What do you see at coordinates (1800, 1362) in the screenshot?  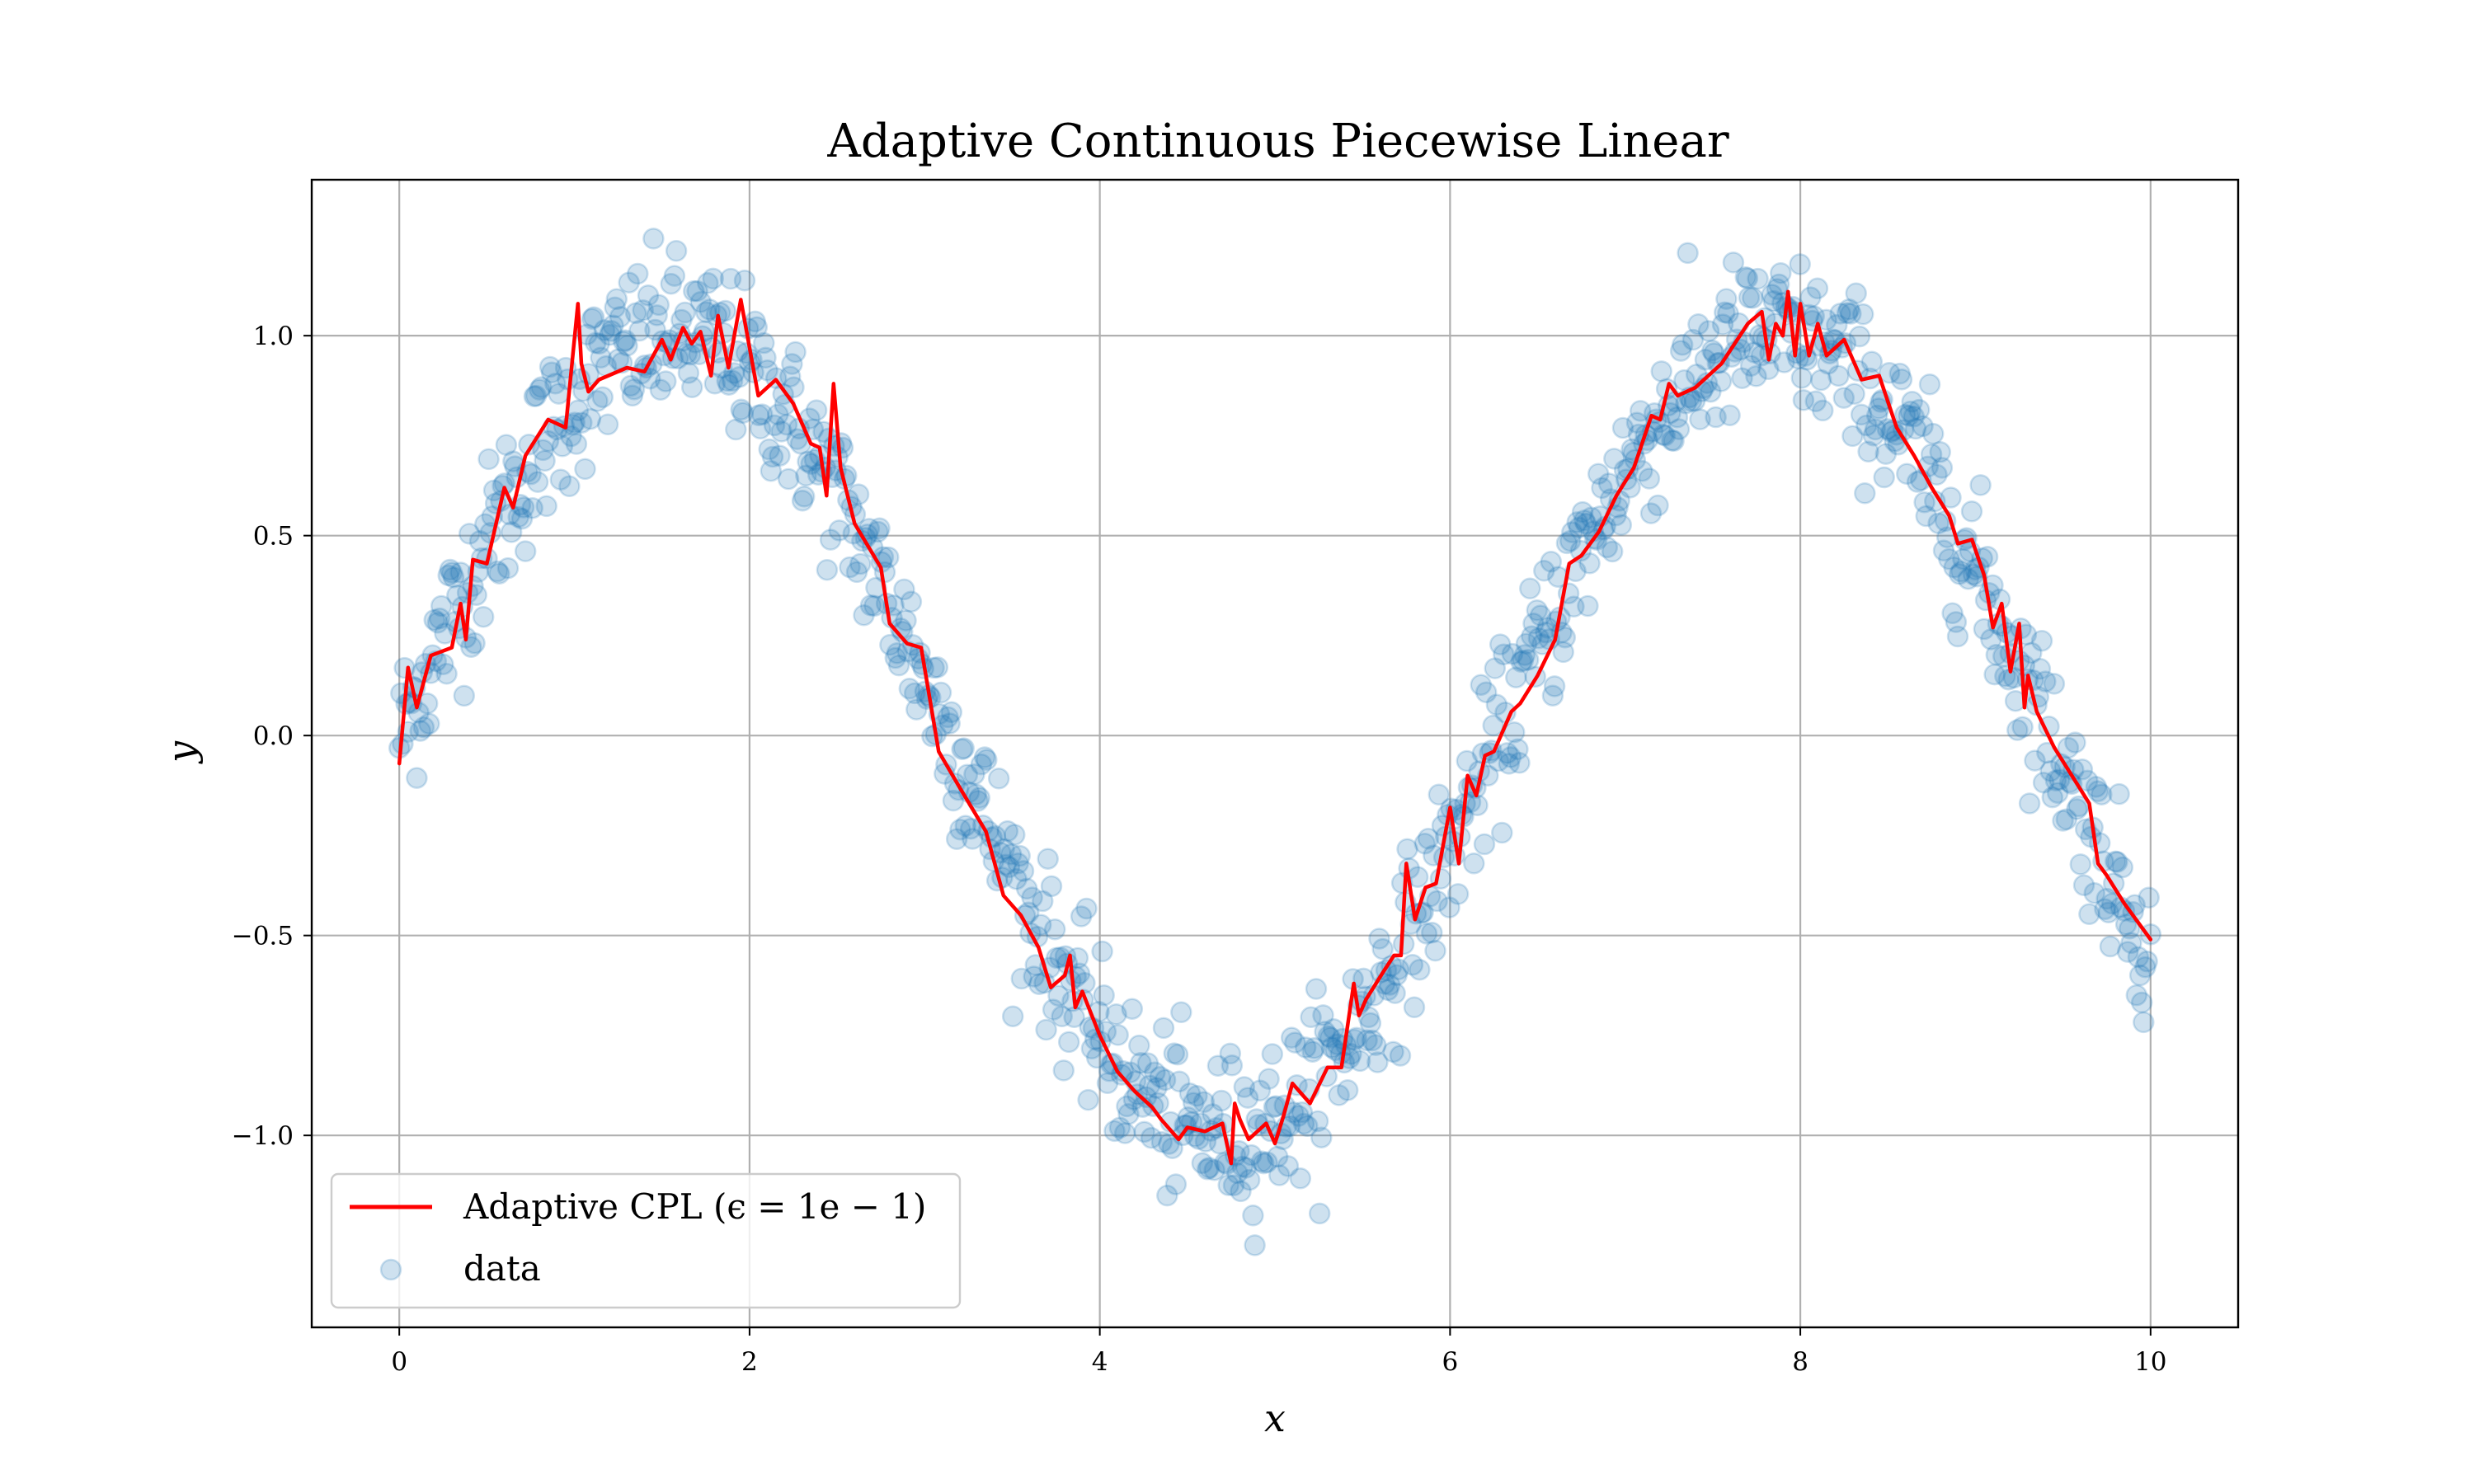 I see `x-tick-label: 8` at bounding box center [1800, 1362].